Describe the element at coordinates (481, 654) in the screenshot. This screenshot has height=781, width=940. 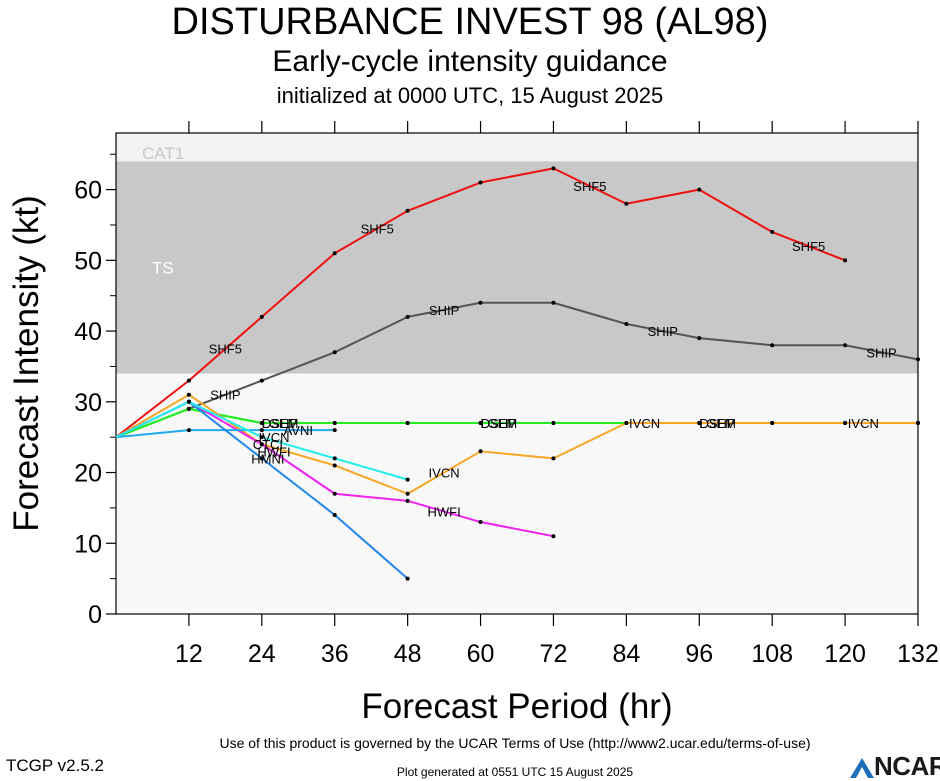
I see `x-tick-label: 60` at that location.